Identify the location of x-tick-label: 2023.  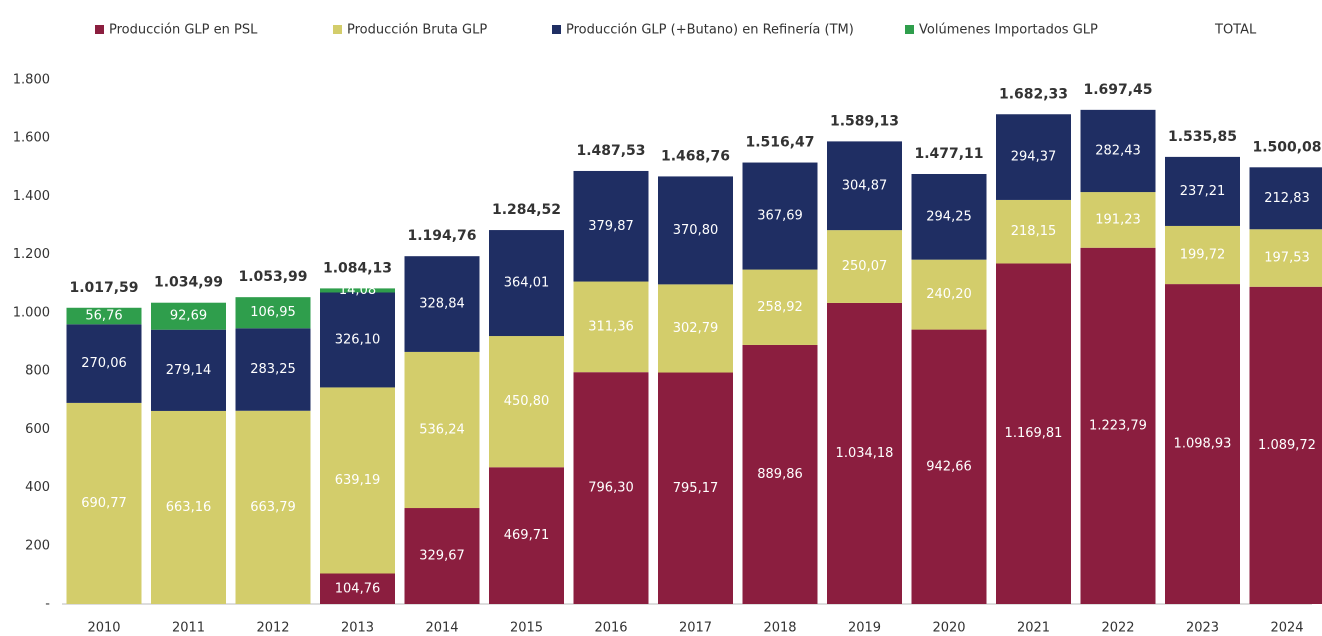
(1202, 628).